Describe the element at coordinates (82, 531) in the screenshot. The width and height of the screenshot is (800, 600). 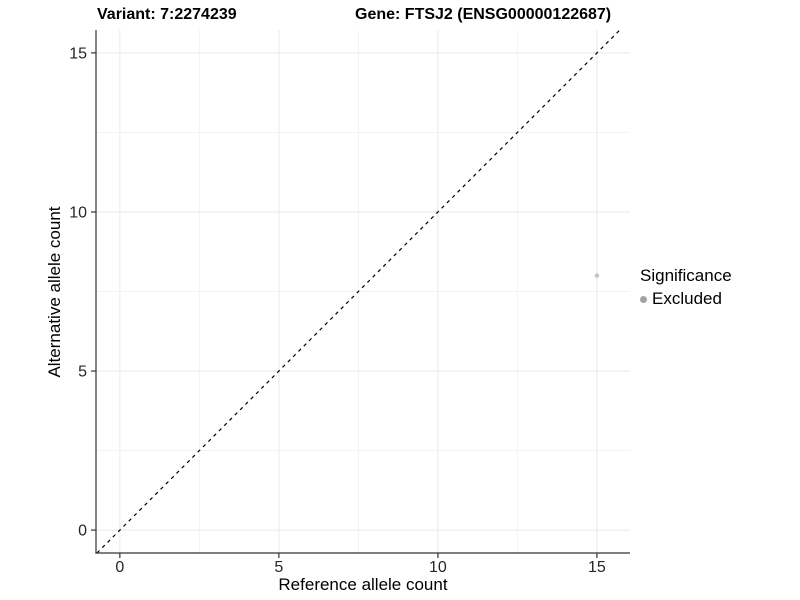
I see `y-tick-label: 0` at that location.